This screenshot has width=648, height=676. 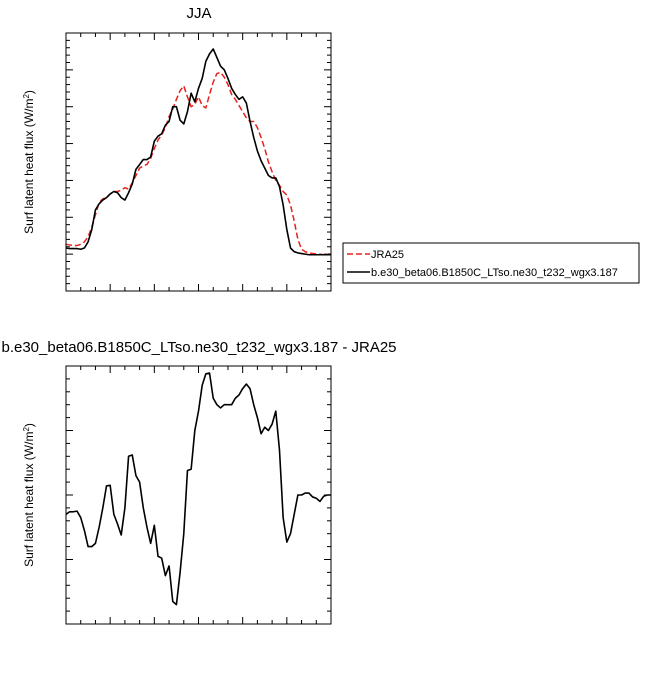 I want to click on legend-box, so click(x=491, y=263).